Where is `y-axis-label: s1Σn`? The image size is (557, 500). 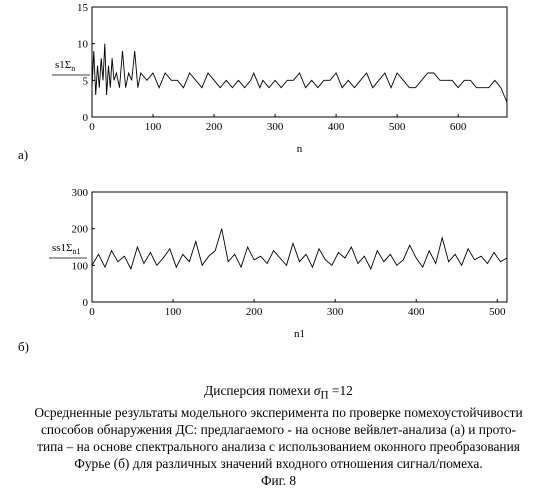
y-axis-label: s1Σn is located at coordinates (65, 66).